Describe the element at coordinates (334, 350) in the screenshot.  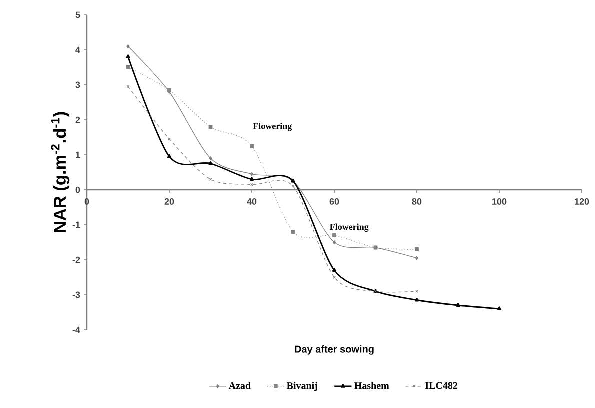
I see `x-axis-title: Day after sowing` at that location.